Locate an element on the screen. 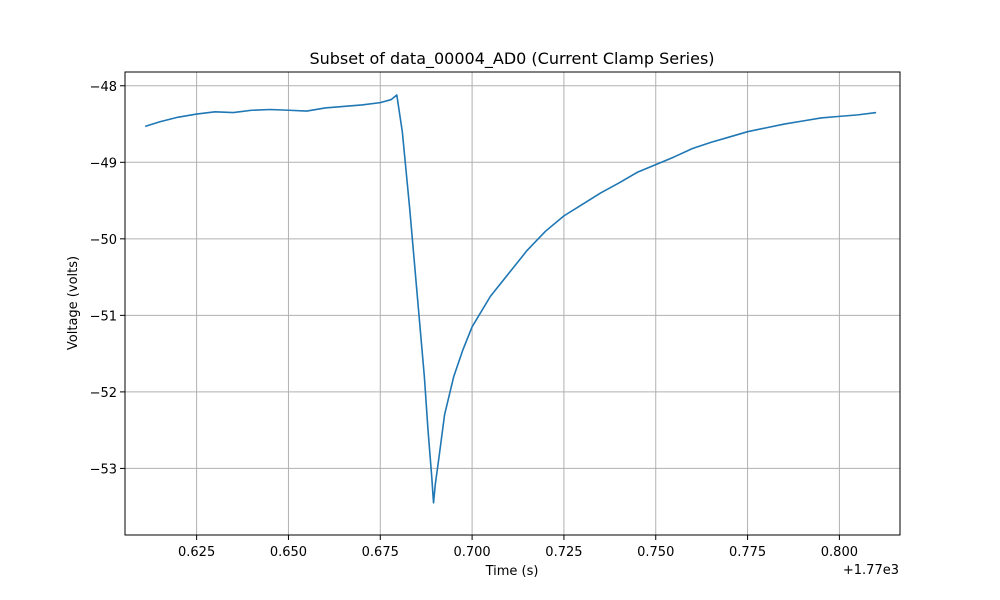 Image resolution: width=1000 pixels, height=600 pixels. y-tick-label: −51 is located at coordinates (103, 316).